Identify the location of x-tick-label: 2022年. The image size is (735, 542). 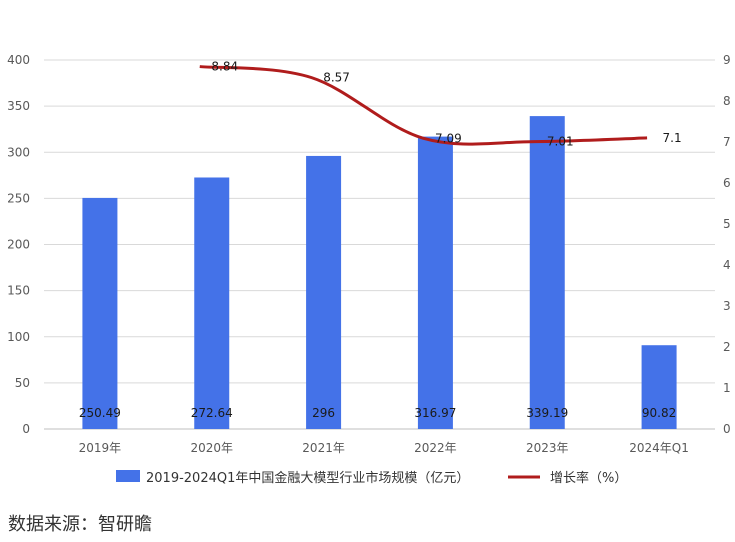
(435, 448).